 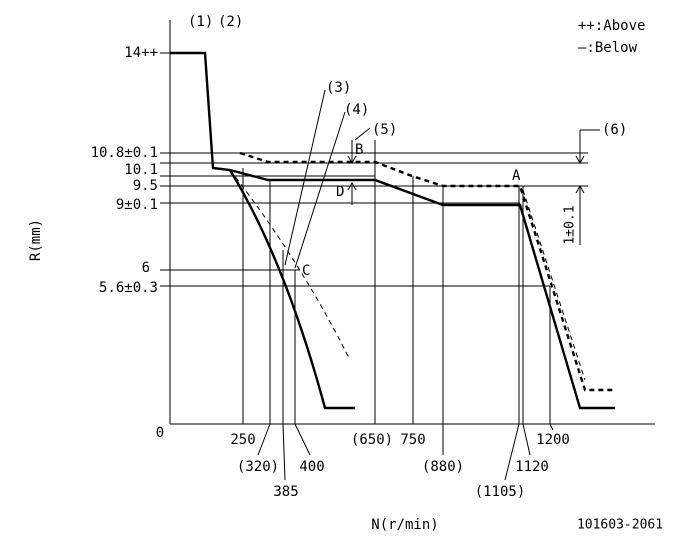 What do you see at coordinates (404, 525) in the screenshot?
I see `axis-title: N(r/min)` at bounding box center [404, 525].